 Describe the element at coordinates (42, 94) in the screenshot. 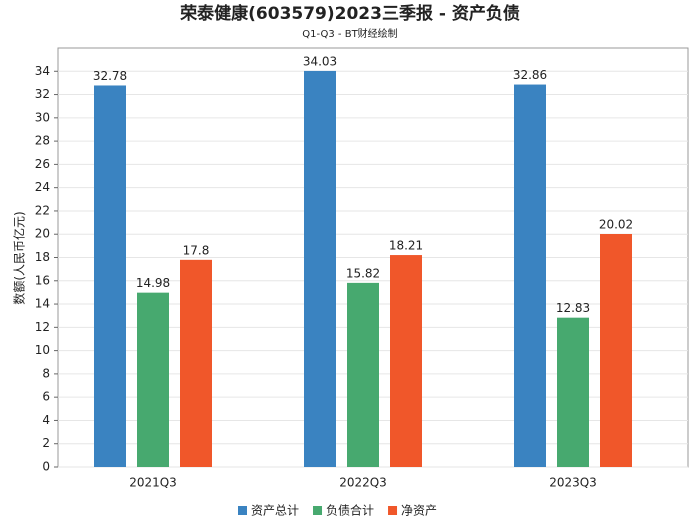

I see `y-tick-label: 32` at that location.